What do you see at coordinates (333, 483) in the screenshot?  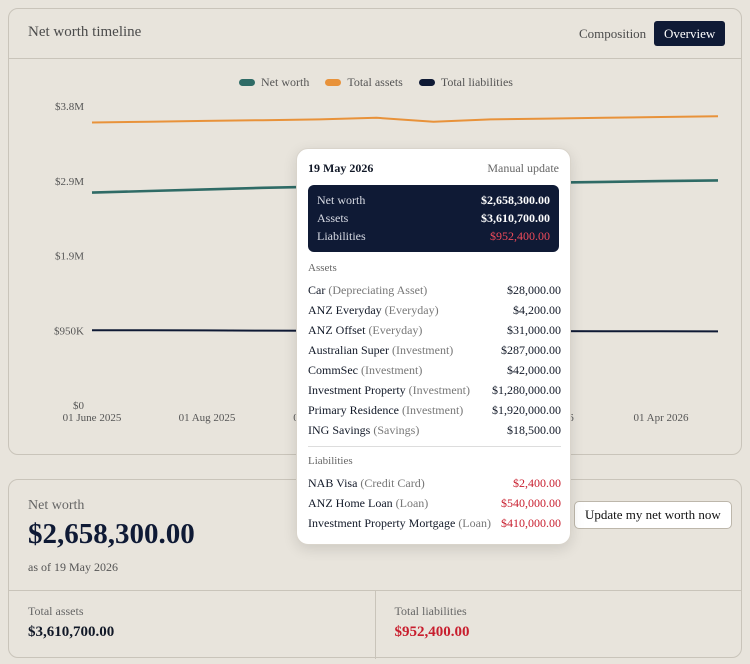 I see `line-item-name: NAB Visa` at bounding box center [333, 483].